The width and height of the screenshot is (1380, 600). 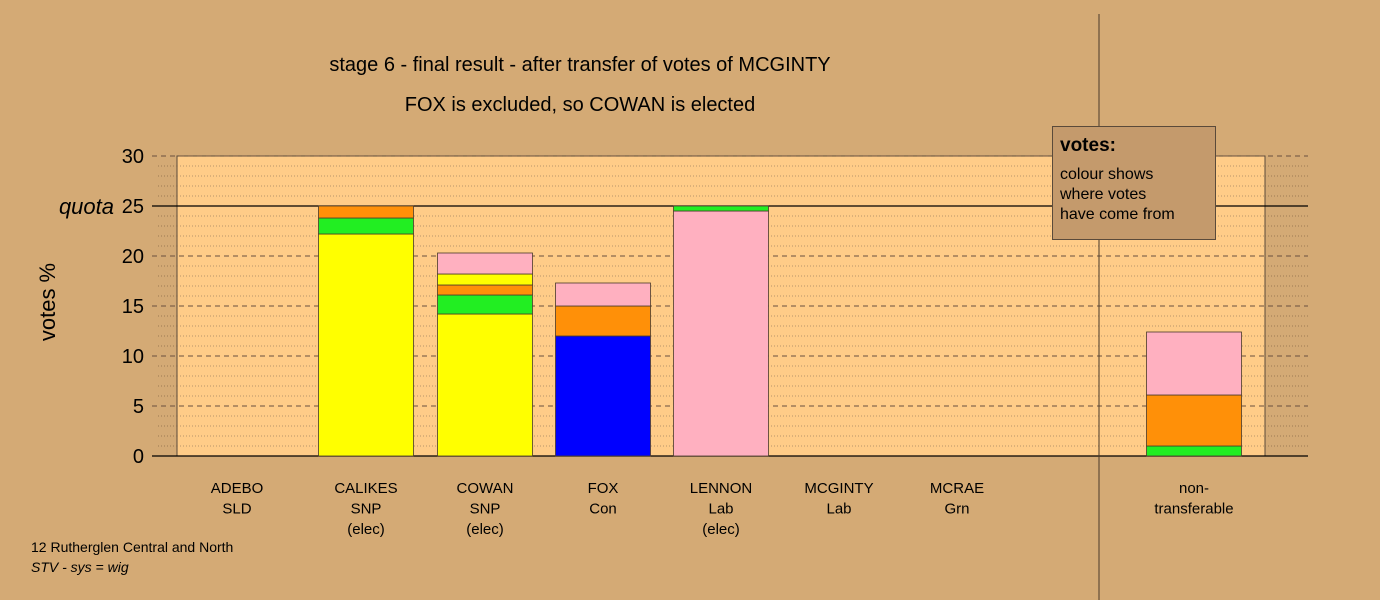 I want to click on quota-label: quota, so click(x=86, y=206).